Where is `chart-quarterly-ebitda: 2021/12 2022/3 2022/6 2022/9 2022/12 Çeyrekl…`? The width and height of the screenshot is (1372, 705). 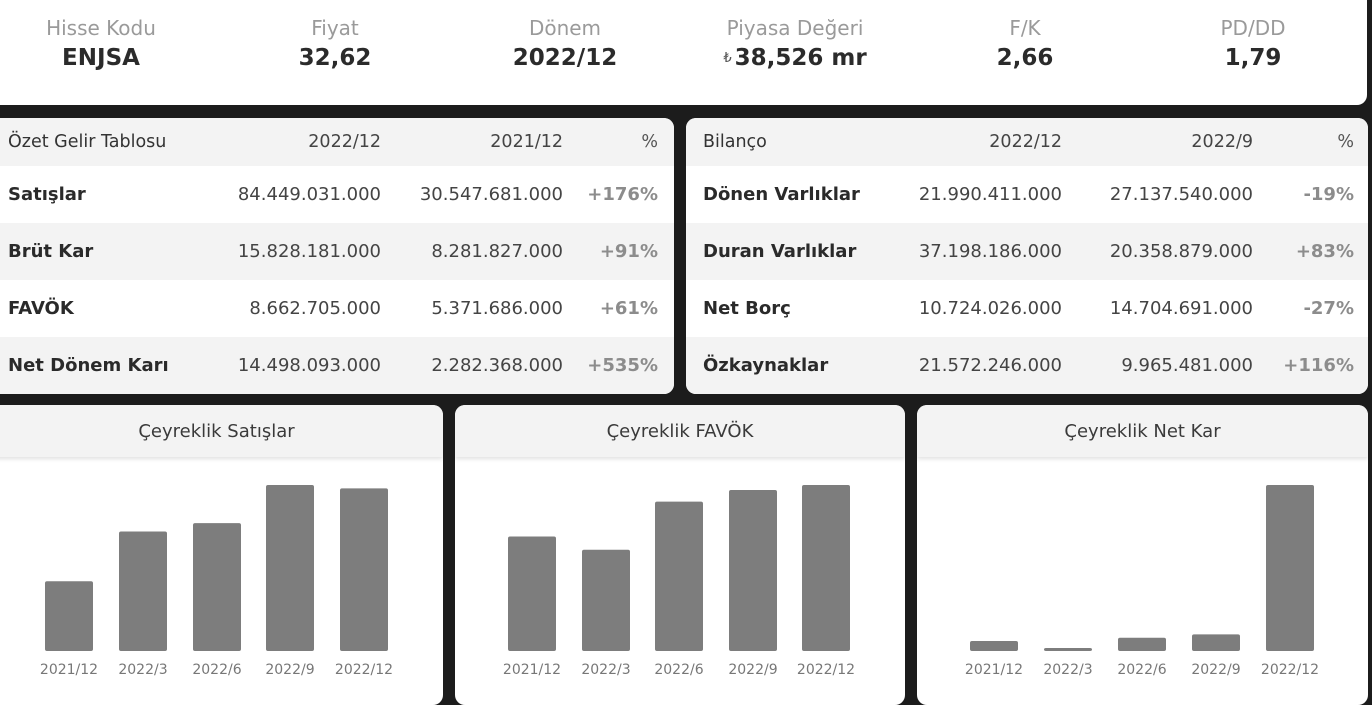 chart-quarterly-ebitda: 2021/12 2022/3 2022/6 2022/9 2022/12 Çeyrekl… is located at coordinates (680, 555).